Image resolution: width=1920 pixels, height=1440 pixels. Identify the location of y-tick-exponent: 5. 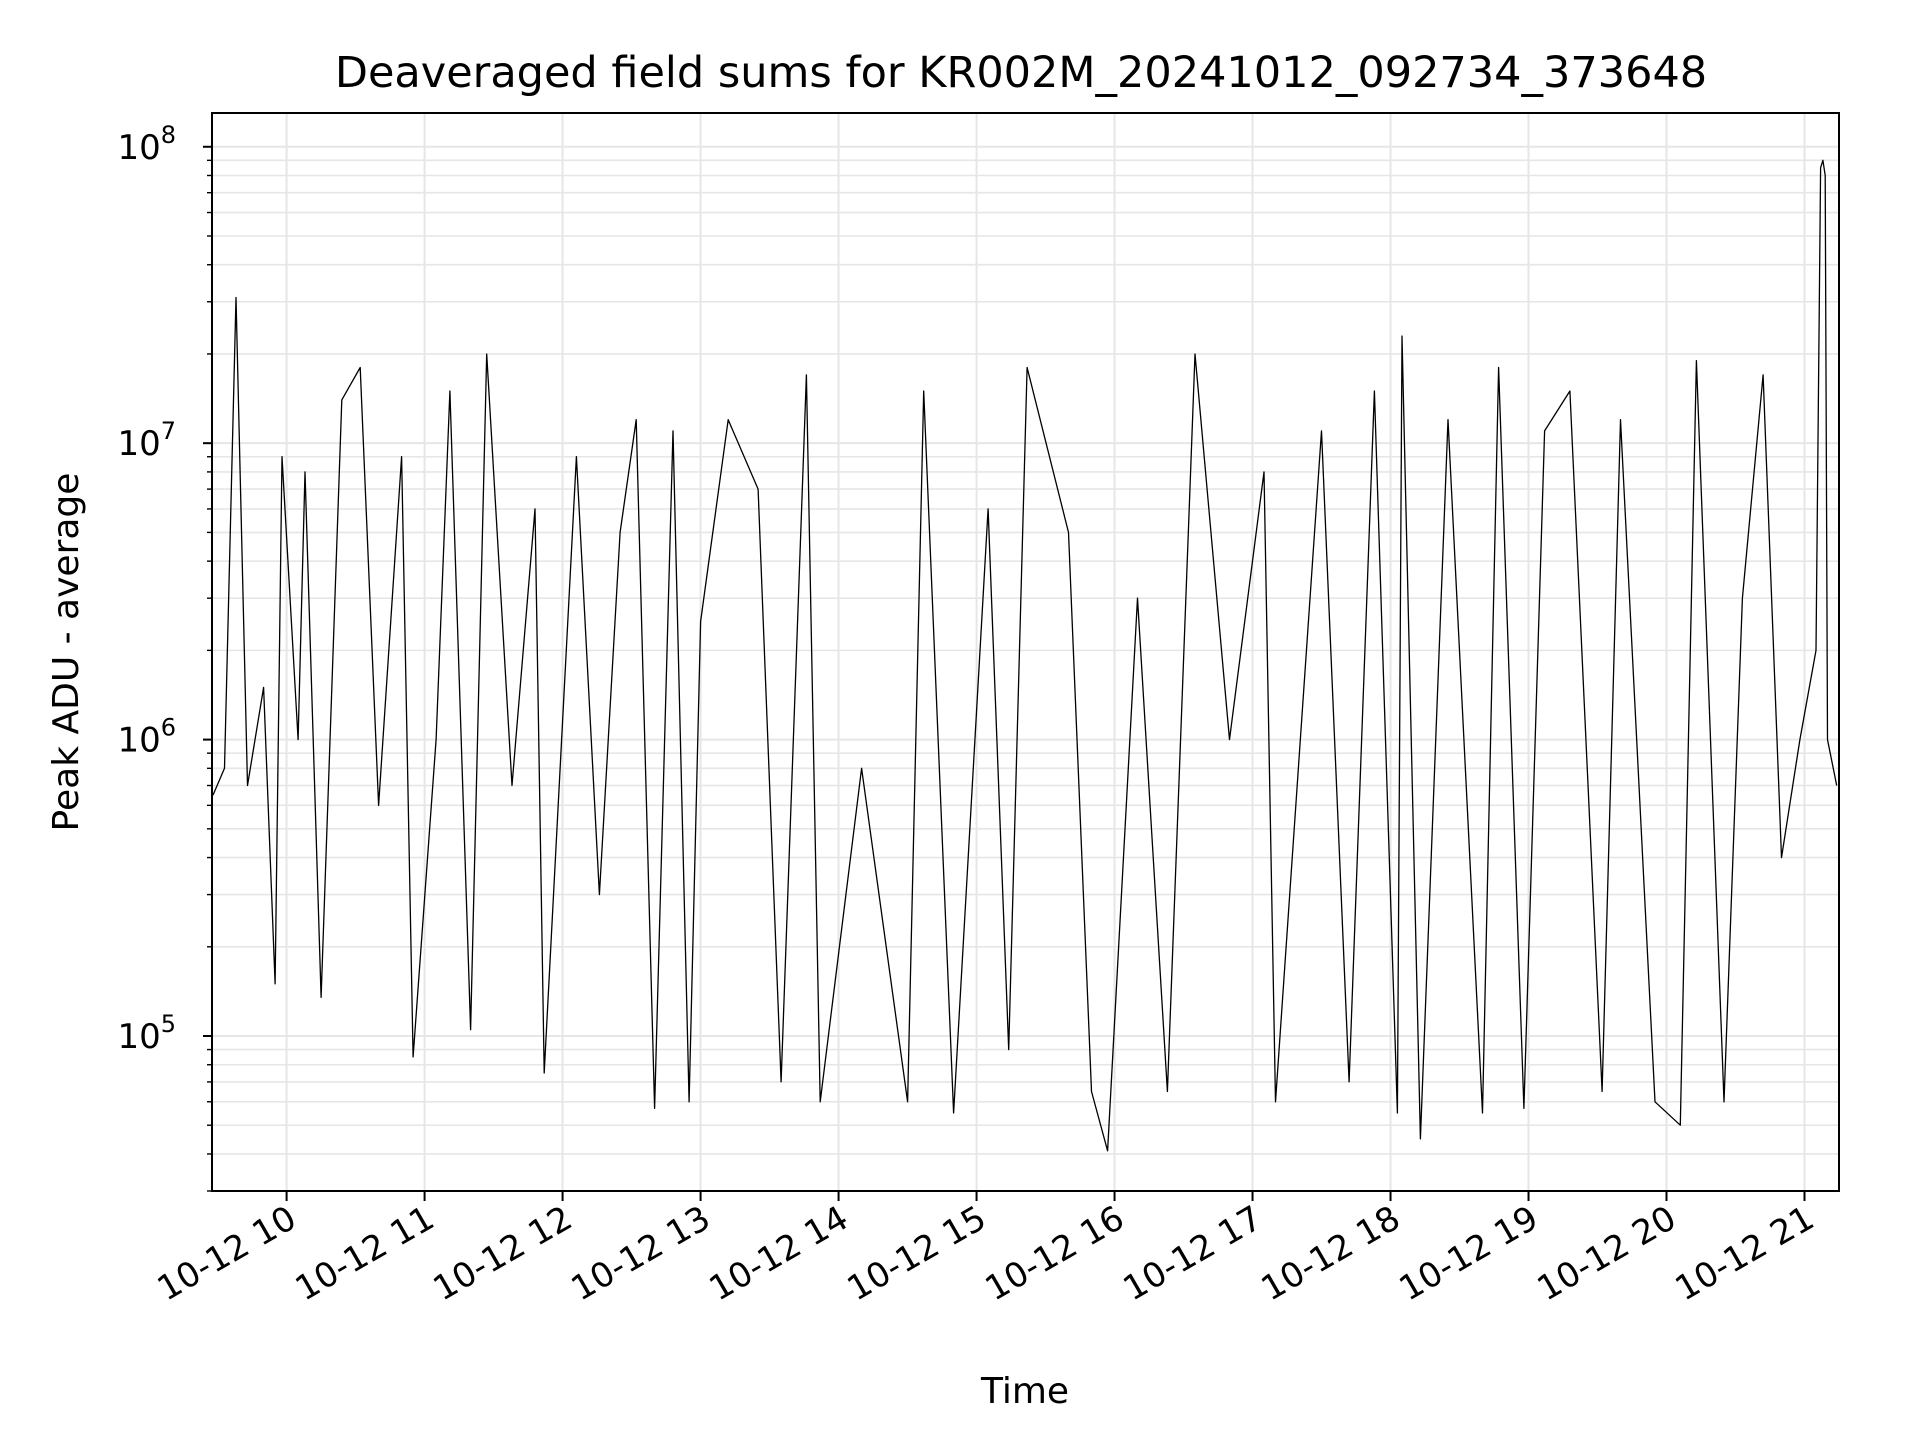
(168, 1024).